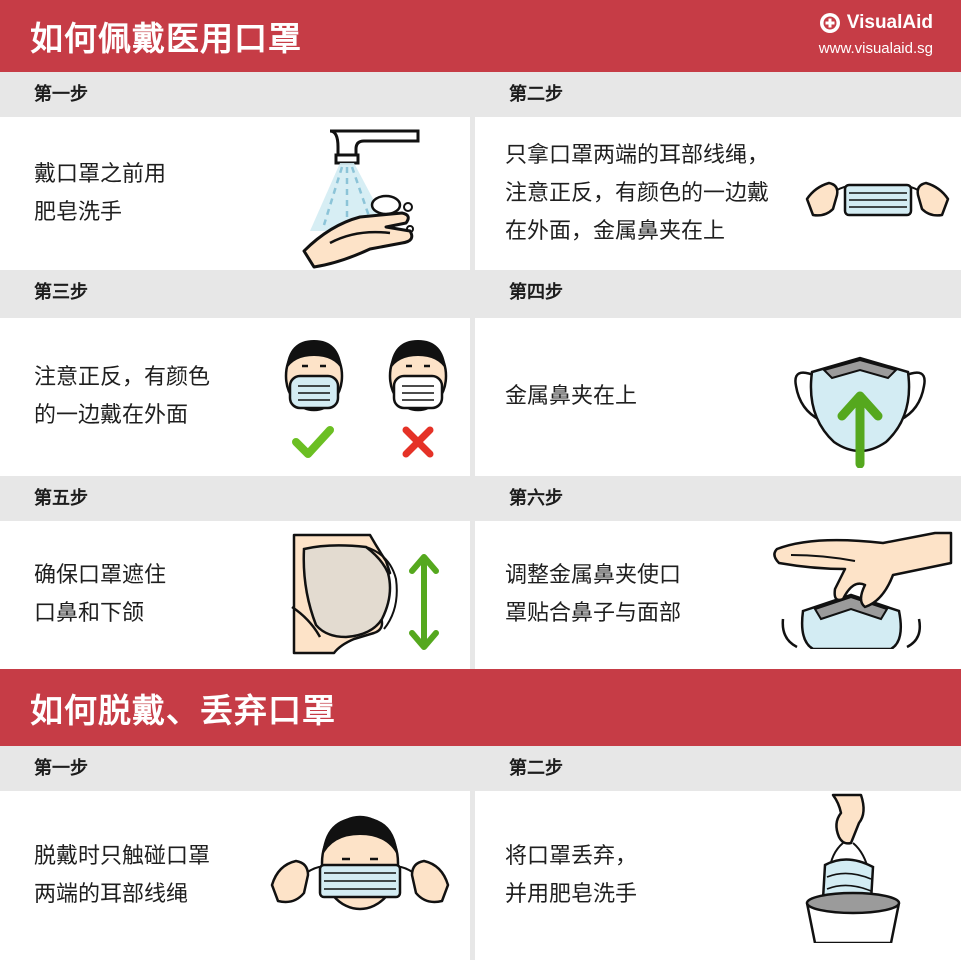  Describe the element at coordinates (829, 23) in the screenshot. I see `eye-cross-icon` at that location.